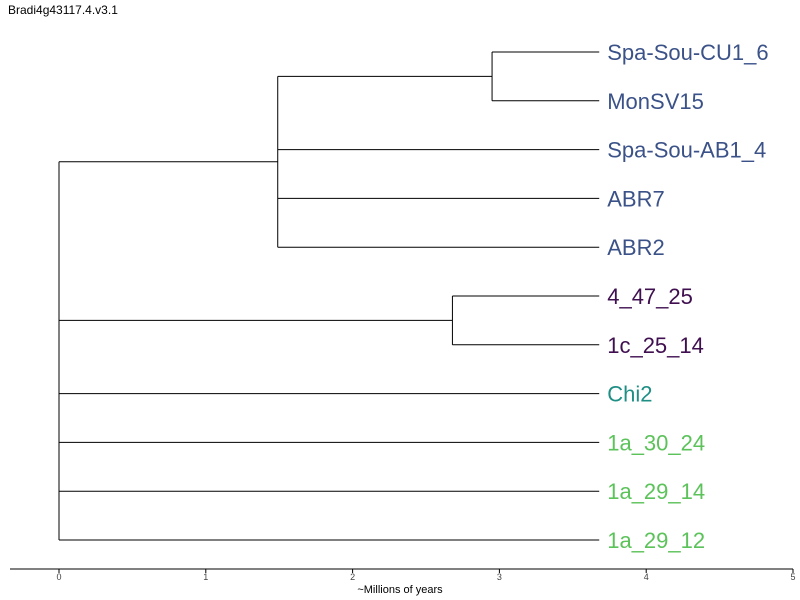  I want to click on leaf-label: Spa-Sou-AB1_4, so click(686, 150).